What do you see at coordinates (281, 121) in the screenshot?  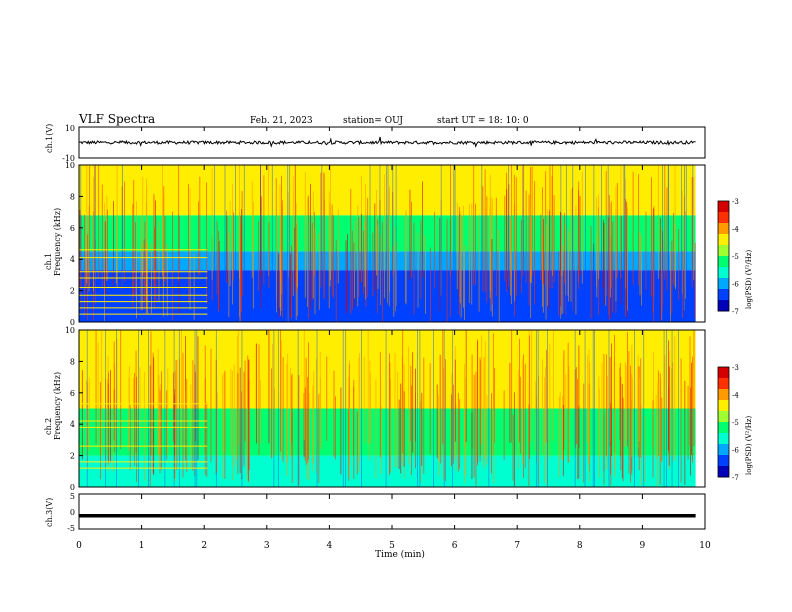 I see `date-label: Feb. 21, 2023` at bounding box center [281, 121].